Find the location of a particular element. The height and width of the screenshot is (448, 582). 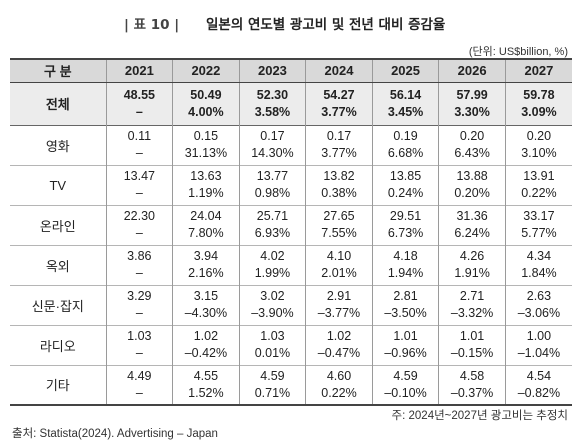

data-cell: 2.71 –3.32% is located at coordinates (472, 305).